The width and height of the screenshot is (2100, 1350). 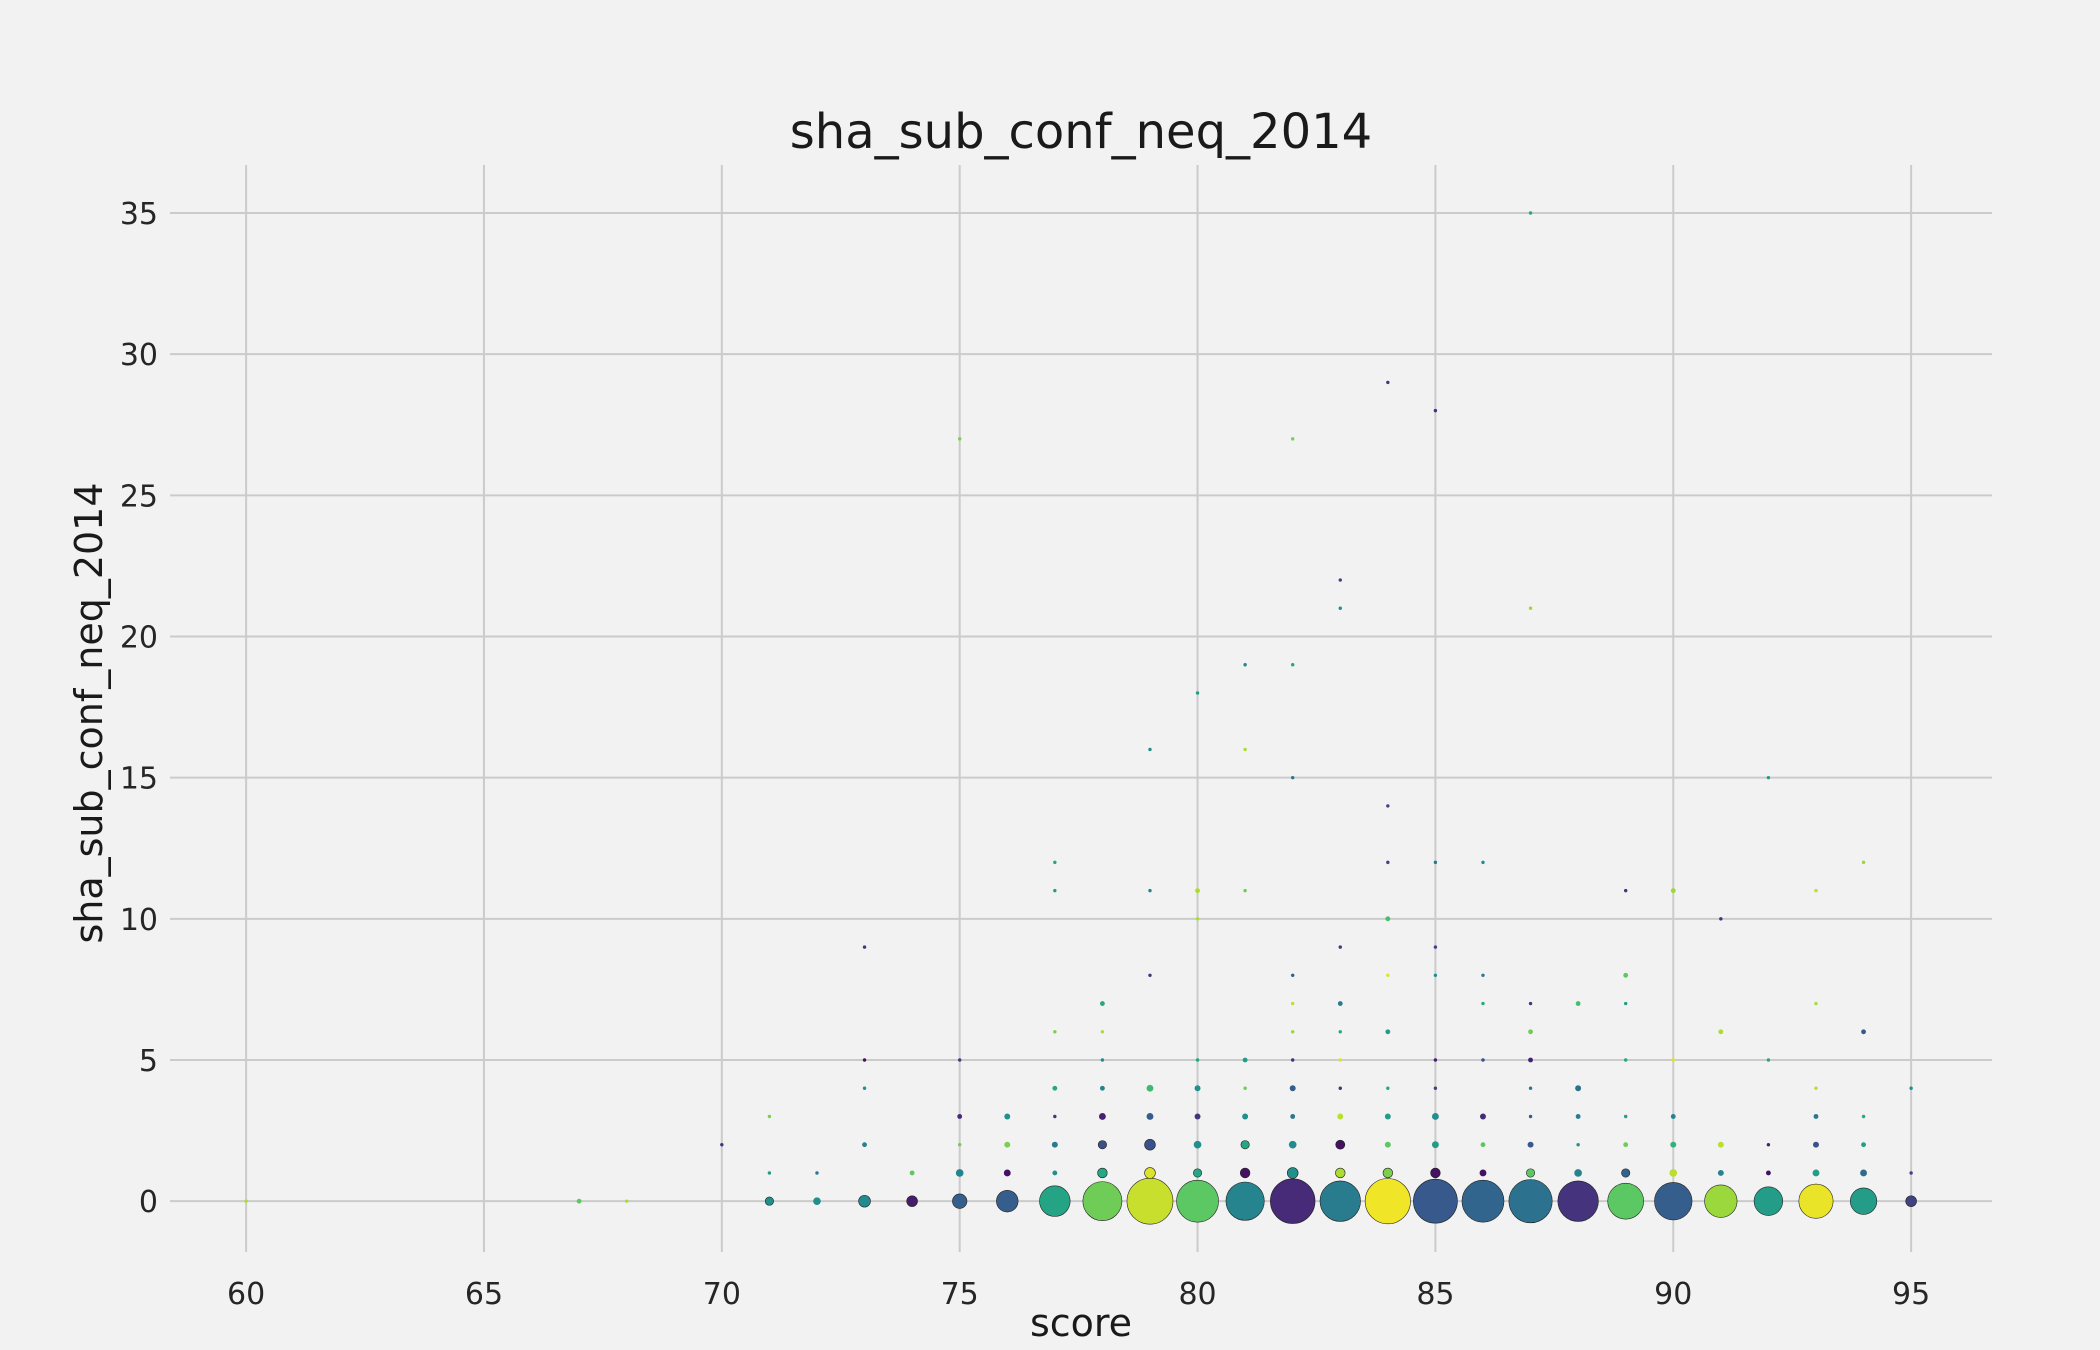 I want to click on y-tick-labels: 0 5 10 15 20 25 30 35, so click(x=139, y=708).